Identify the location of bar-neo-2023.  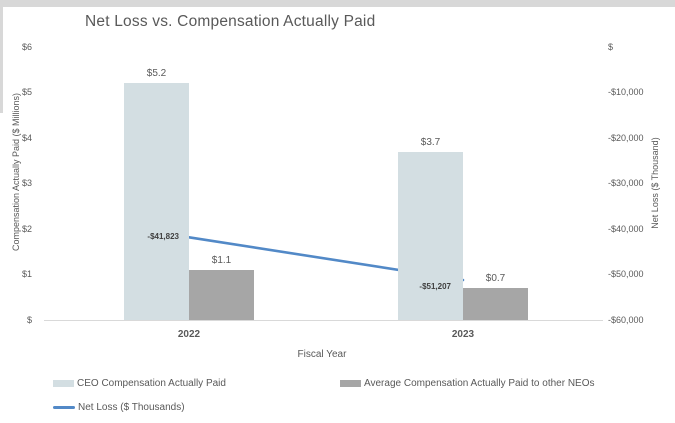
(495, 304).